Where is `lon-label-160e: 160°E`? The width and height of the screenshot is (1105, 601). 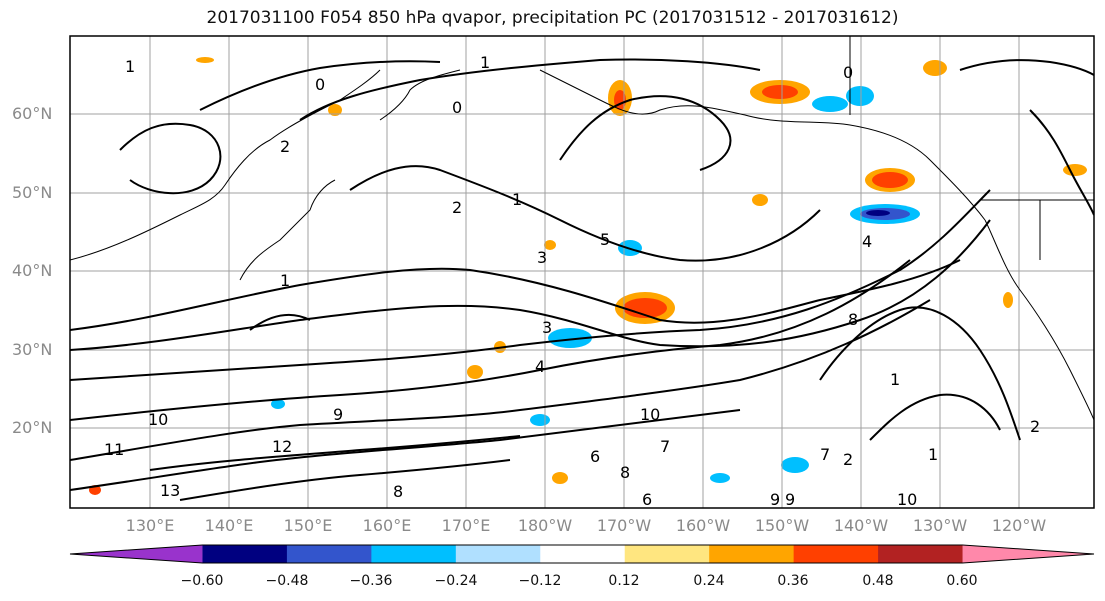
lon-label-160e: 160°E is located at coordinates (387, 525).